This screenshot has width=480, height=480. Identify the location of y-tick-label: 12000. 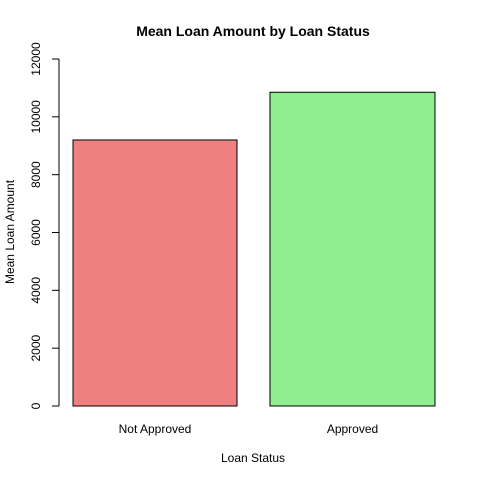
(36, 59).